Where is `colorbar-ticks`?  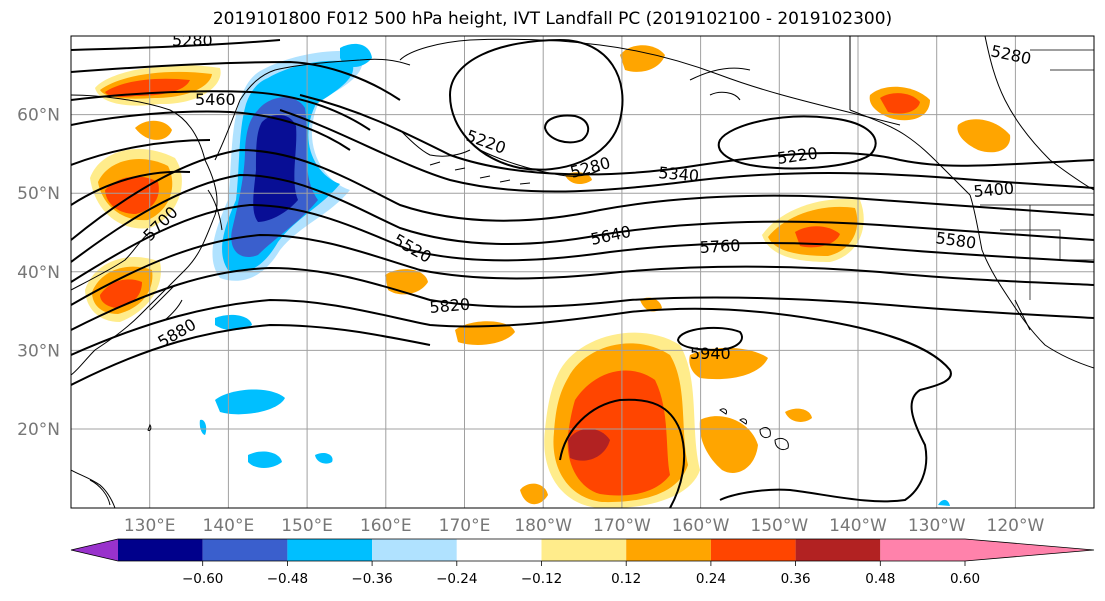
colorbar-ticks is located at coordinates (584, 563).